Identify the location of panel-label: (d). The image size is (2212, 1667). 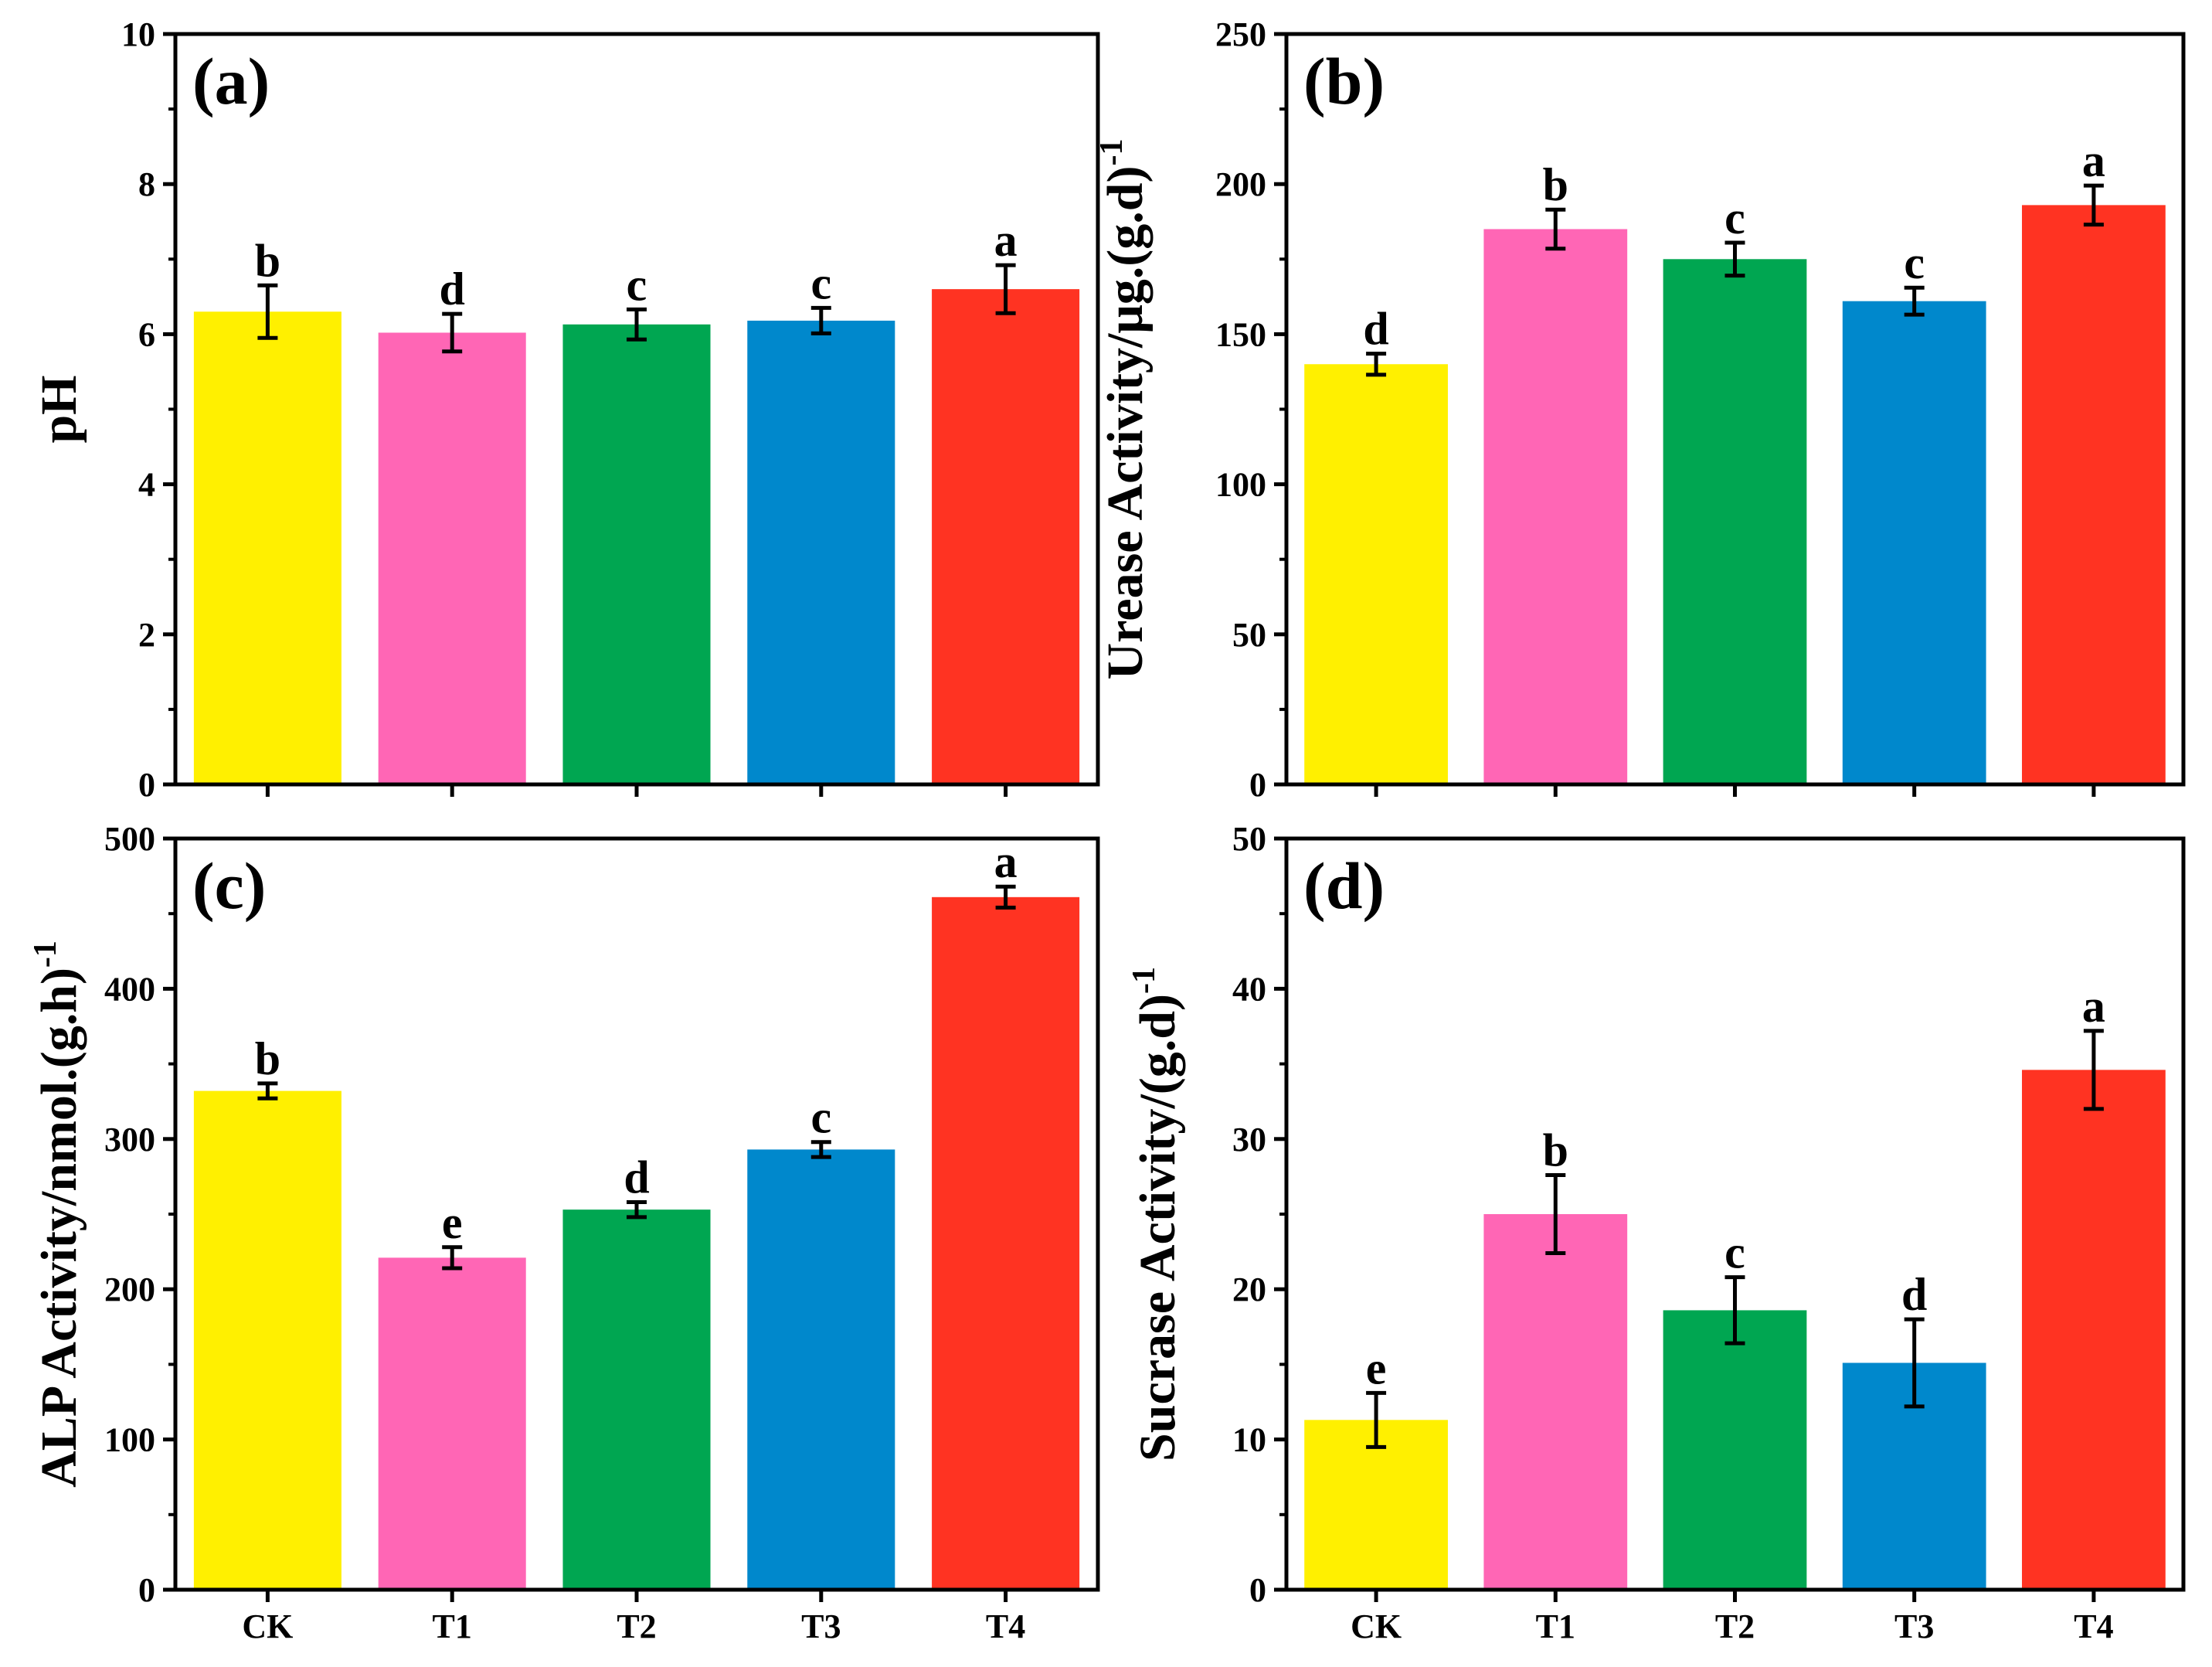
(1344, 886).